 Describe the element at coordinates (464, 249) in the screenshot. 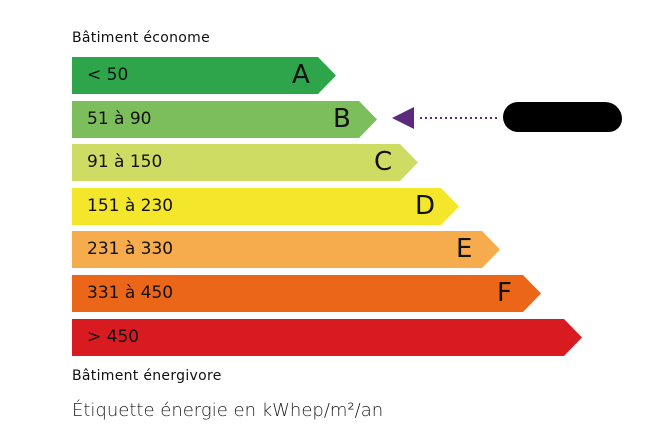

I see `class-letter: E` at that location.